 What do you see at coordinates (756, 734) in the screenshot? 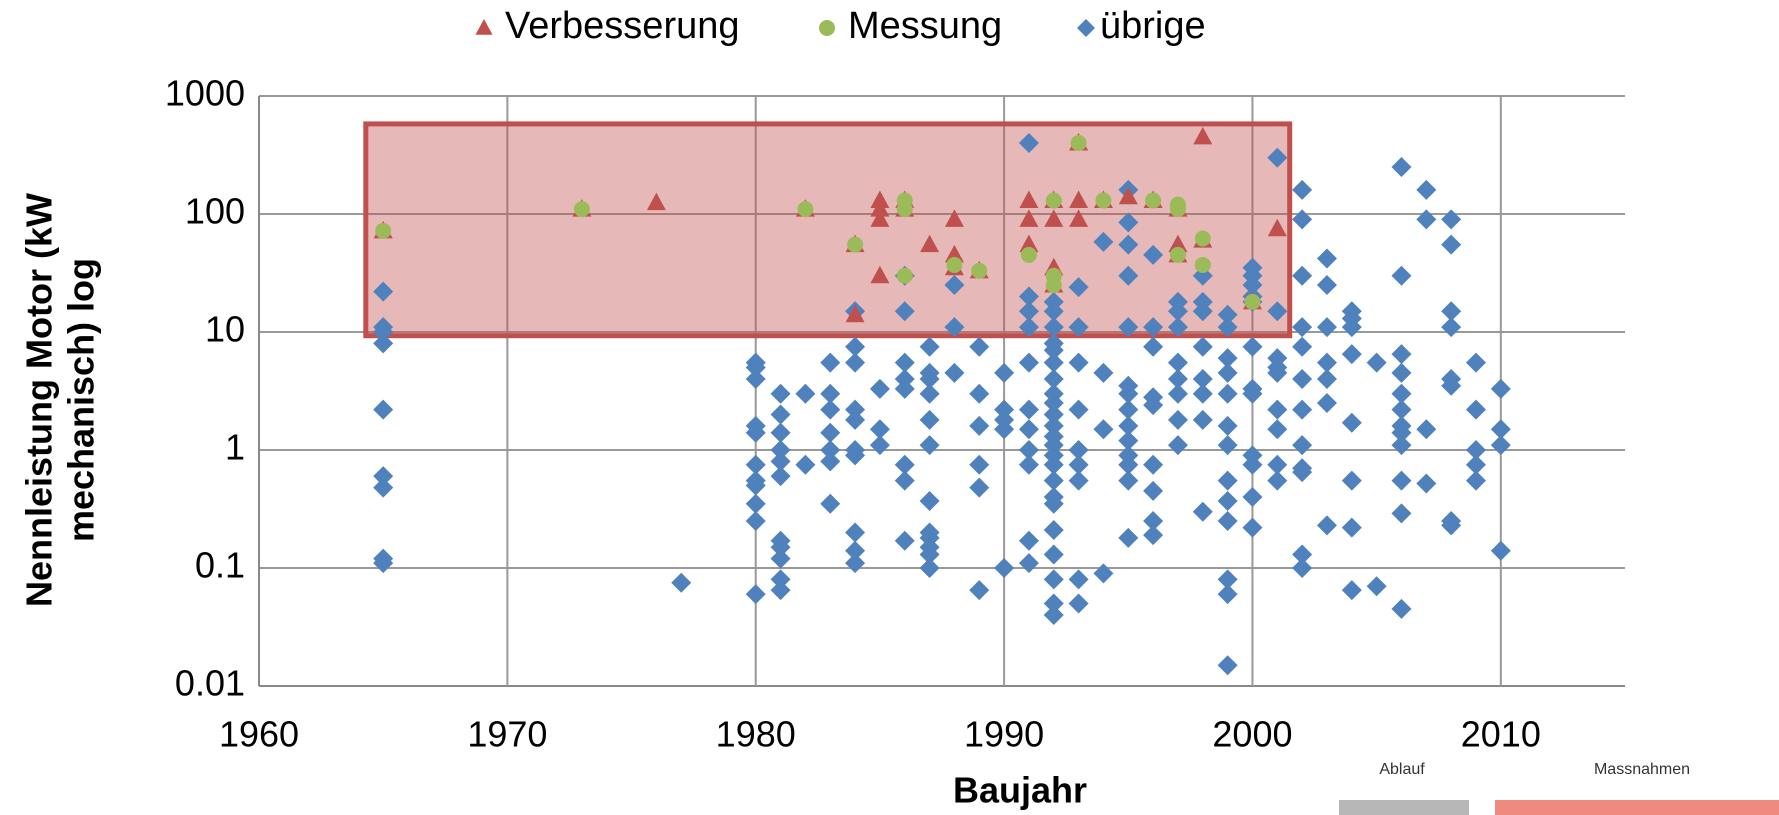
I see `x-tick-label: 1980` at bounding box center [756, 734].